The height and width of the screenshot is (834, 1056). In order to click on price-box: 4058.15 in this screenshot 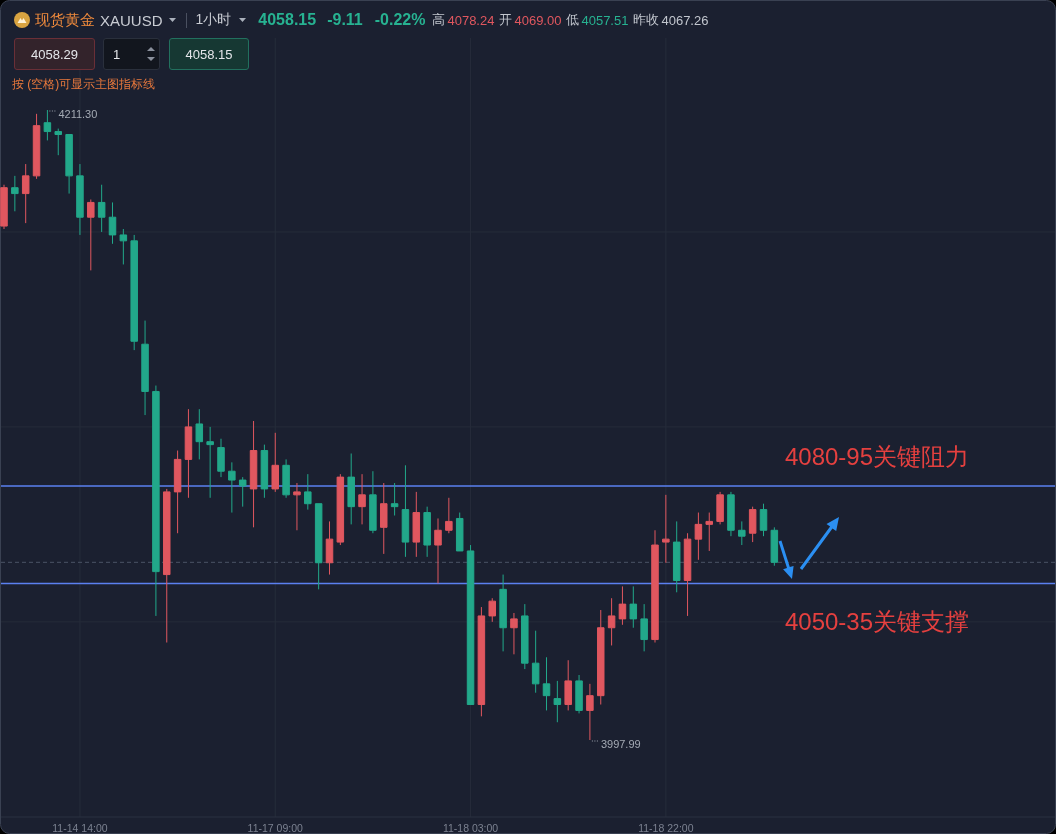, I will do `click(209, 54)`.